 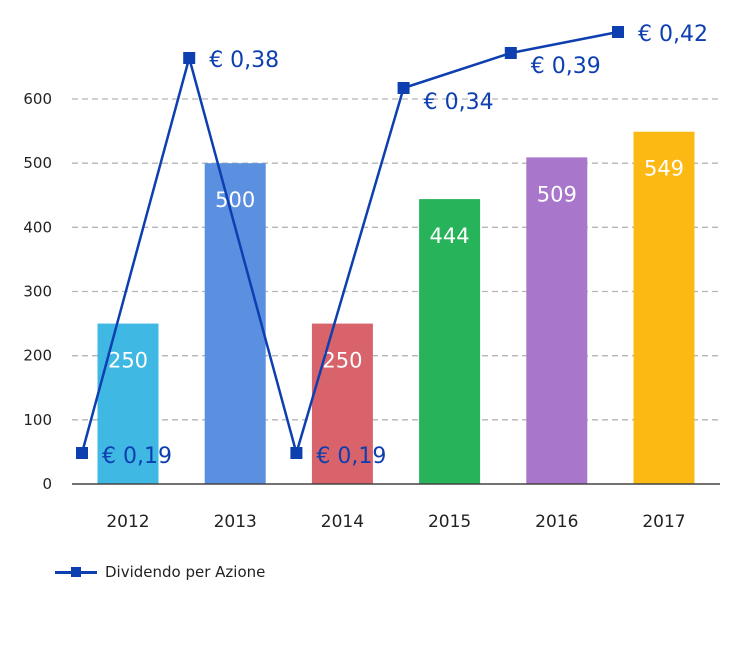 What do you see at coordinates (618, 32) in the screenshot?
I see `dividend-marker-2017` at bounding box center [618, 32].